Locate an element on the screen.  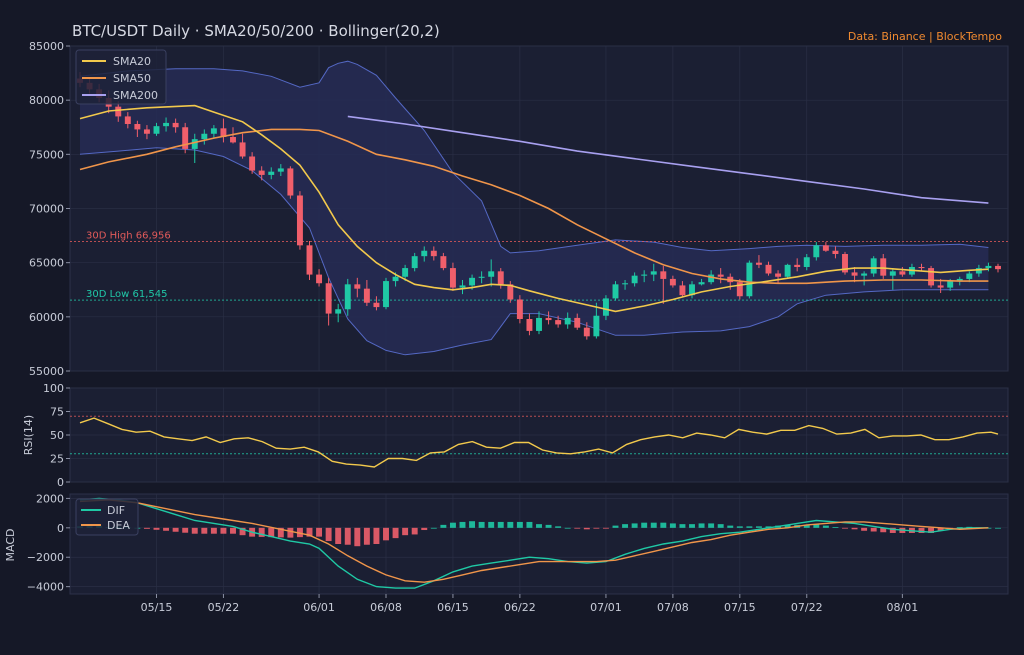
x-tick-label: 06/22 is located at coordinates (520, 607).